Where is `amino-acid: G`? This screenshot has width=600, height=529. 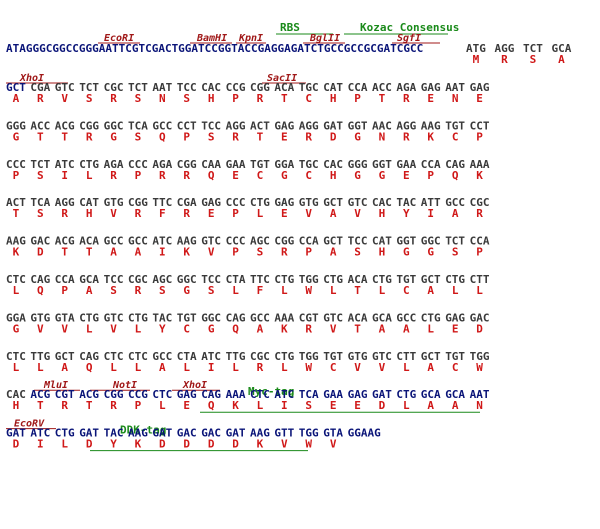
amino-acid: G is located at coordinates (357, 175).